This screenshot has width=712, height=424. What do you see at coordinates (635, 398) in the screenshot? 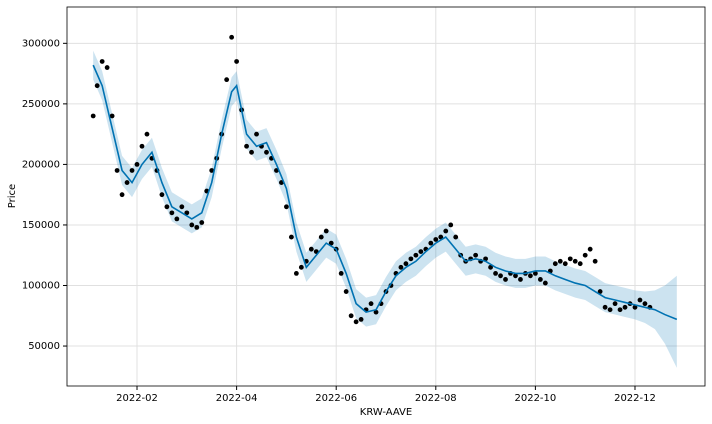
I see `x-tick-label: 2022-12` at bounding box center [635, 398].